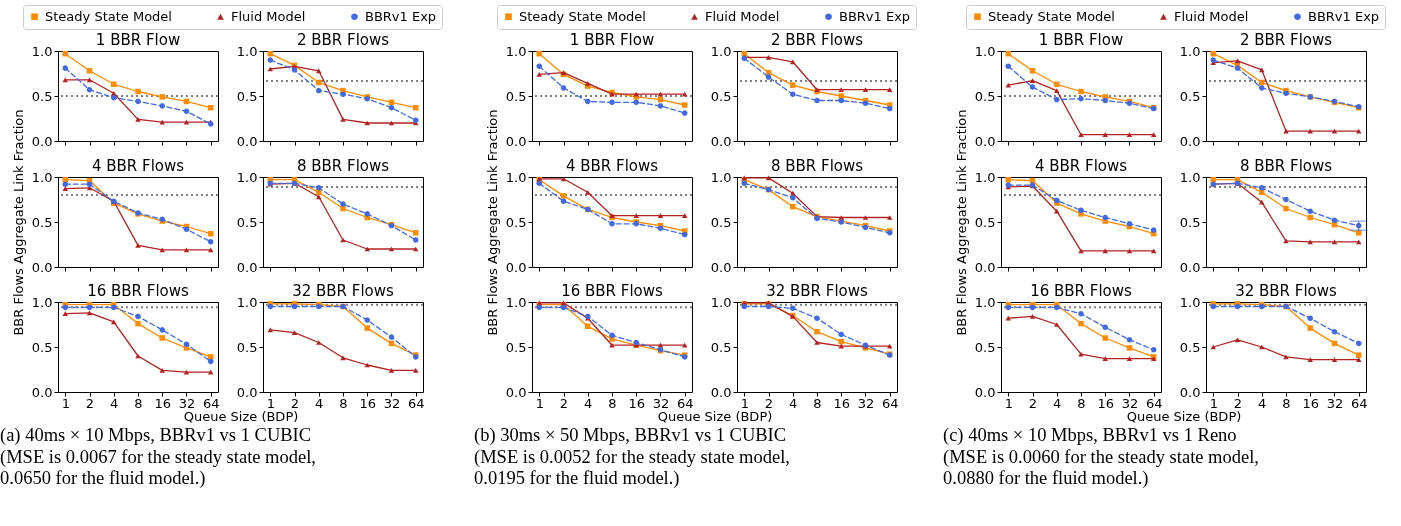  Describe the element at coordinates (1090, 436) in the screenshot. I see `text: (c) 40ms × 10 Mbps, BBRv1 vs 1 Reno` at that location.